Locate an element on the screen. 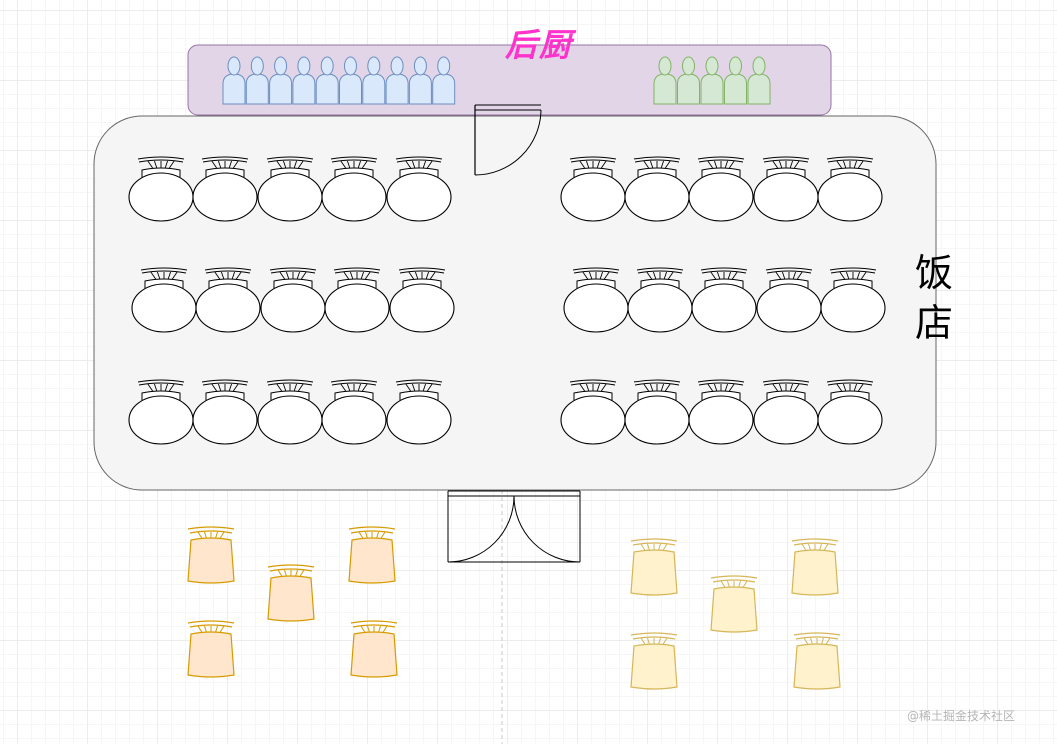 This screenshot has height=744, width=1057. restaurant-label: 饭店 is located at coordinates (933, 298).